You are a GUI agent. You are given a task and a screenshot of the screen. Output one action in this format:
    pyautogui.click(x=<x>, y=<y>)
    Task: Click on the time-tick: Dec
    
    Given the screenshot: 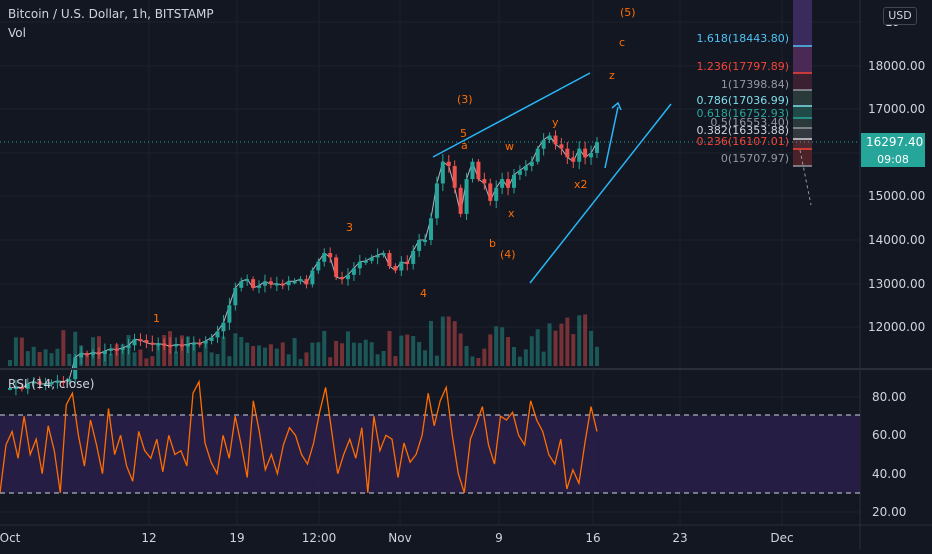 What is the action you would take?
    pyautogui.click(x=781, y=538)
    